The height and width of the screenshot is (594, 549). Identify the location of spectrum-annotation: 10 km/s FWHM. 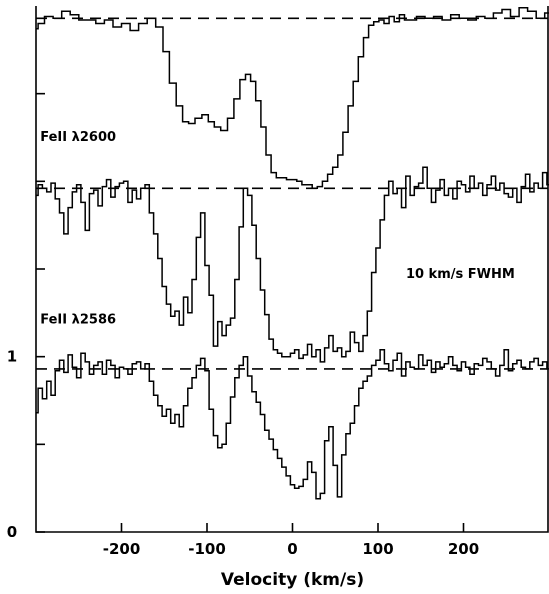
(460, 274).